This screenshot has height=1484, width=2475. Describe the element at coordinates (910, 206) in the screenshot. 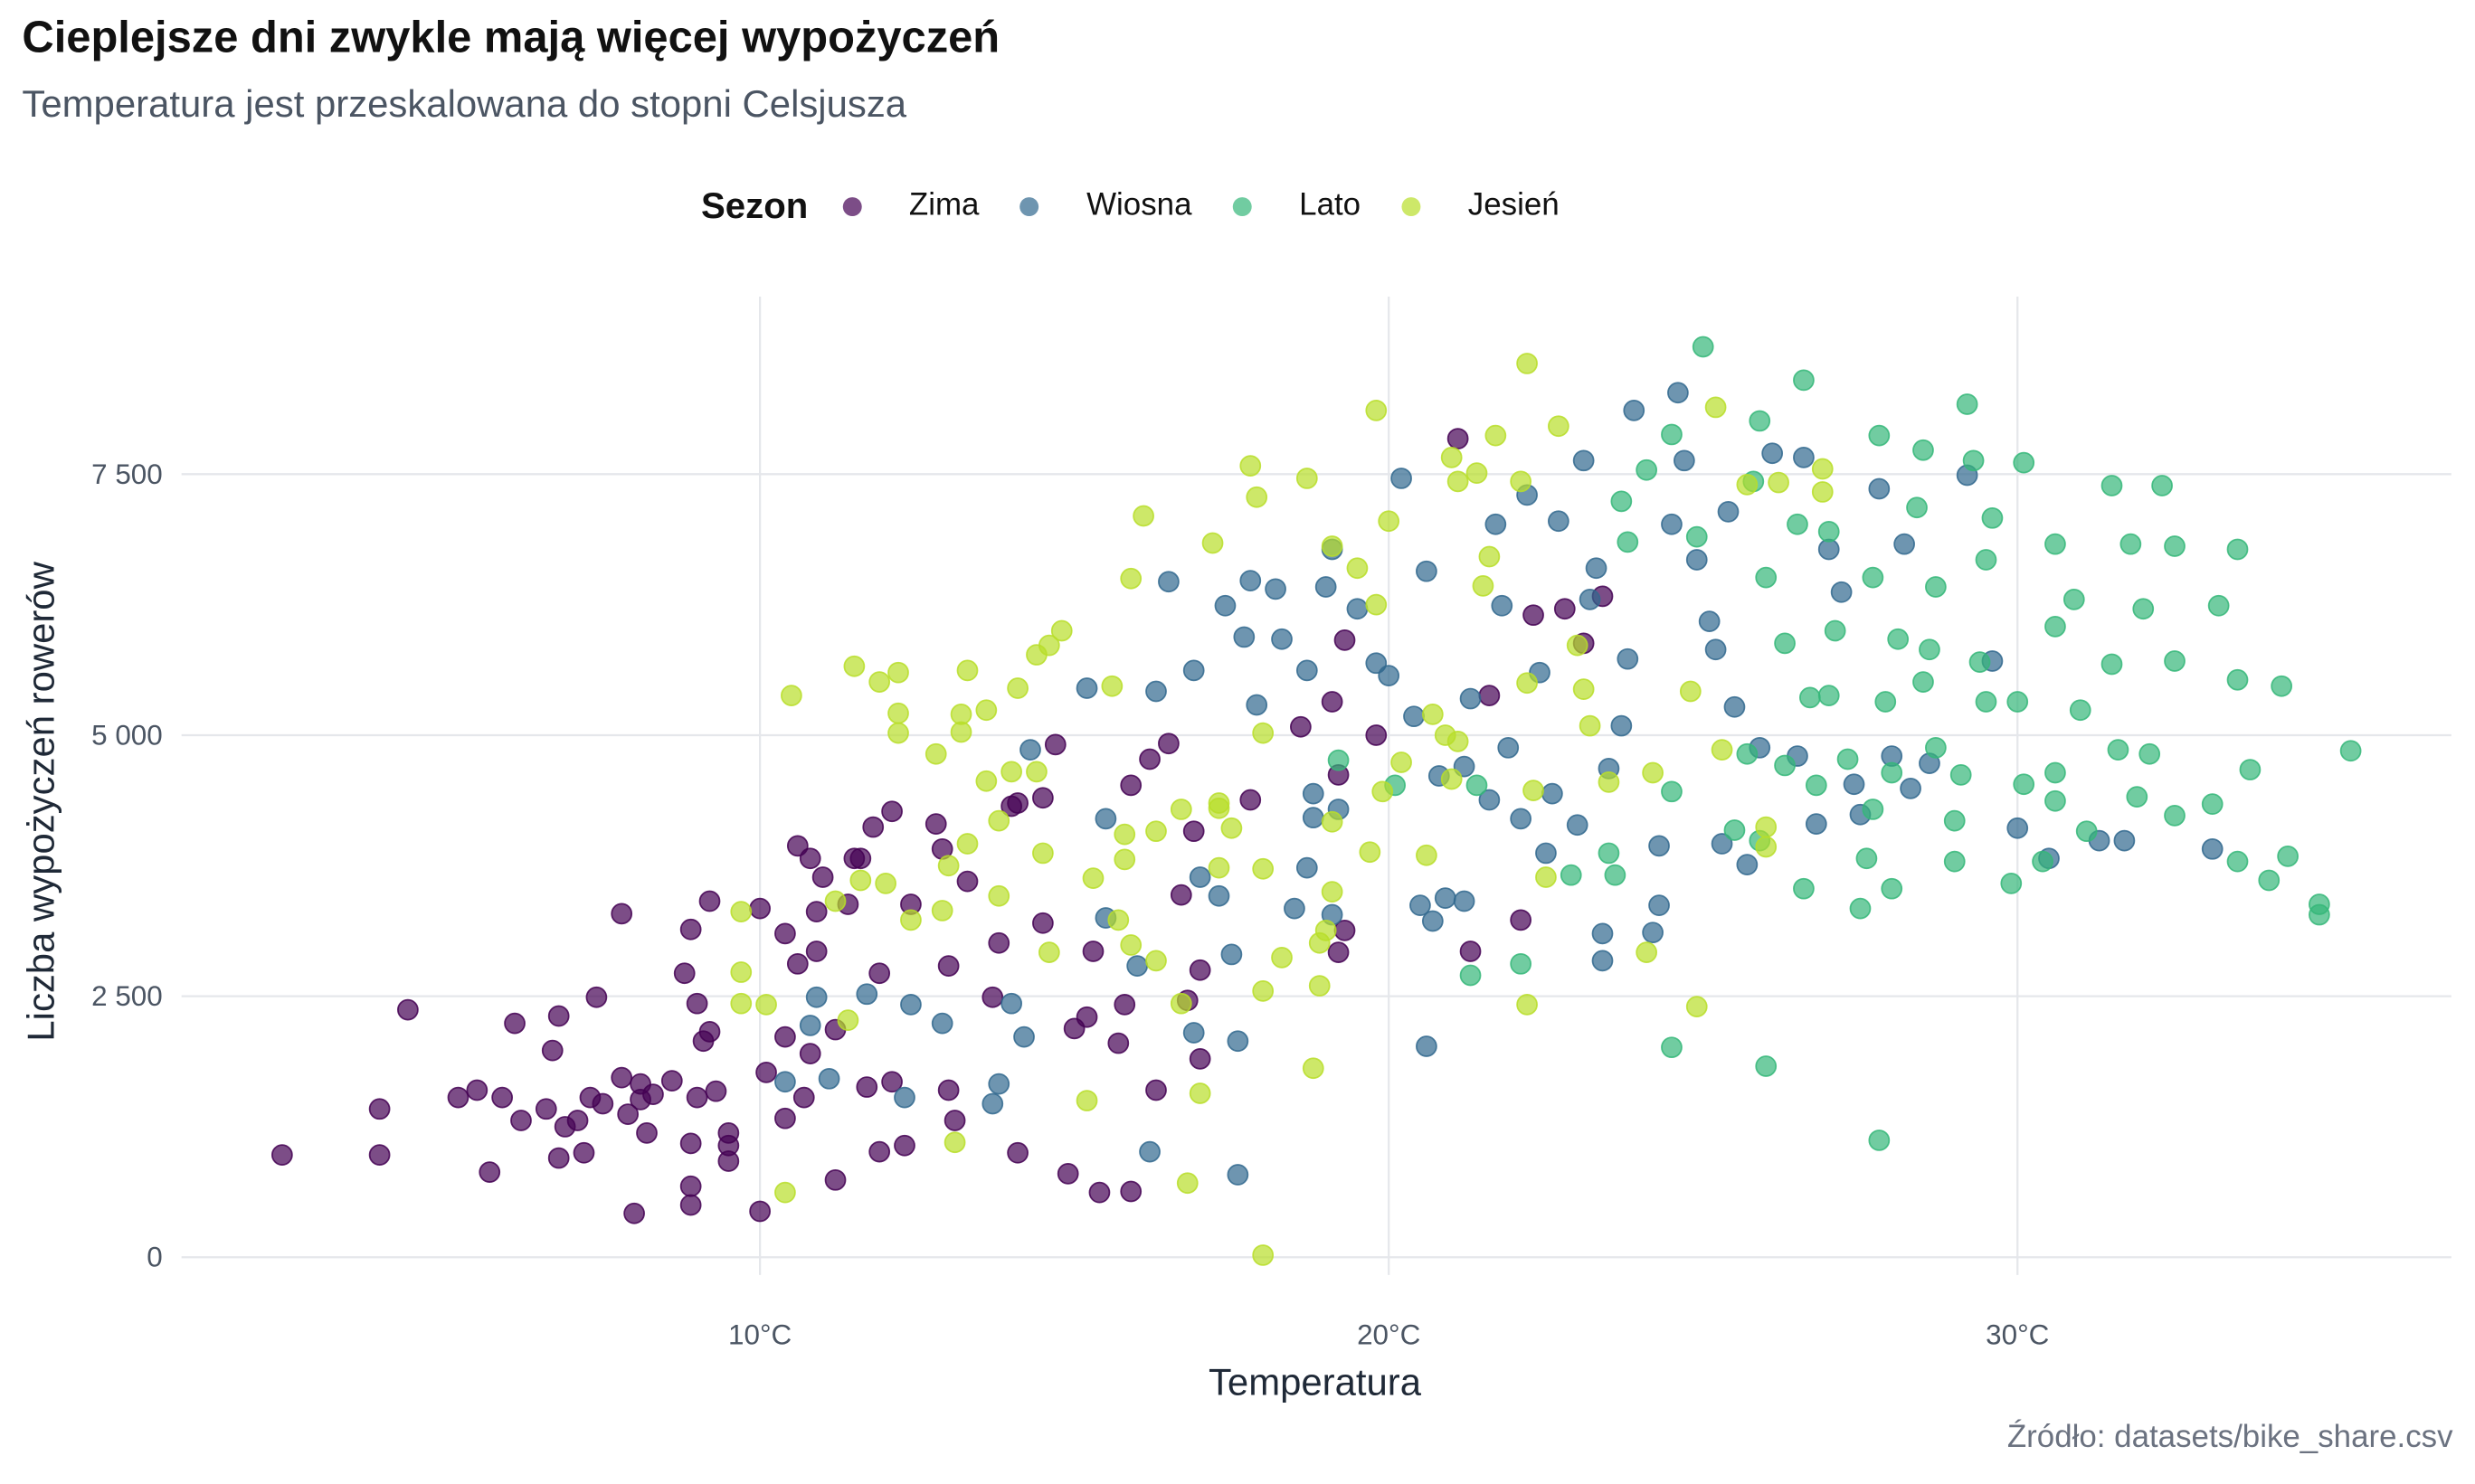

I see `legend-item-zima: Zima` at that location.